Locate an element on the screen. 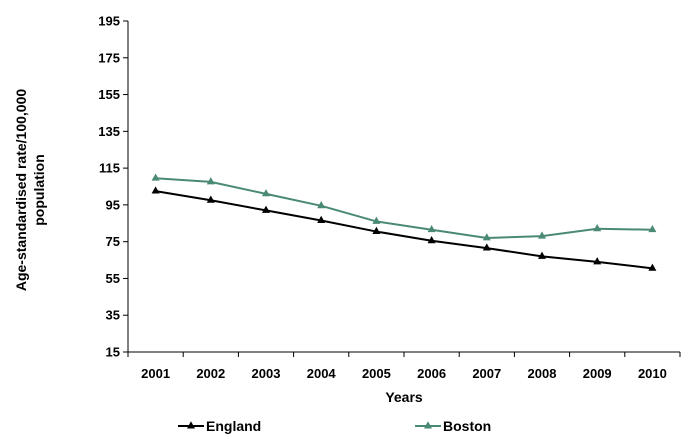  series-line-boston is located at coordinates (404, 208).